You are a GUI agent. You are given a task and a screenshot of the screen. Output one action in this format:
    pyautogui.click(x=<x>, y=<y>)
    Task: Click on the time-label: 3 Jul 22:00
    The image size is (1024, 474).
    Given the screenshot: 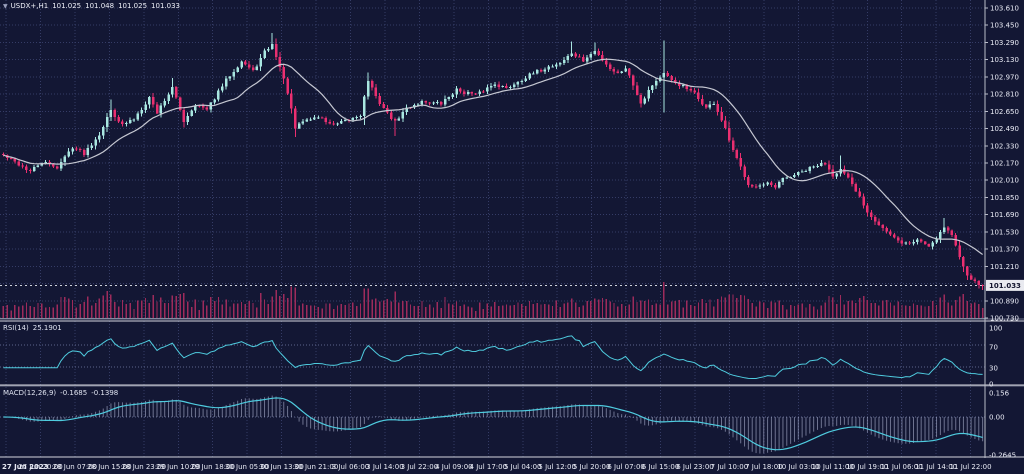 What is the action you would take?
    pyautogui.click(x=420, y=467)
    